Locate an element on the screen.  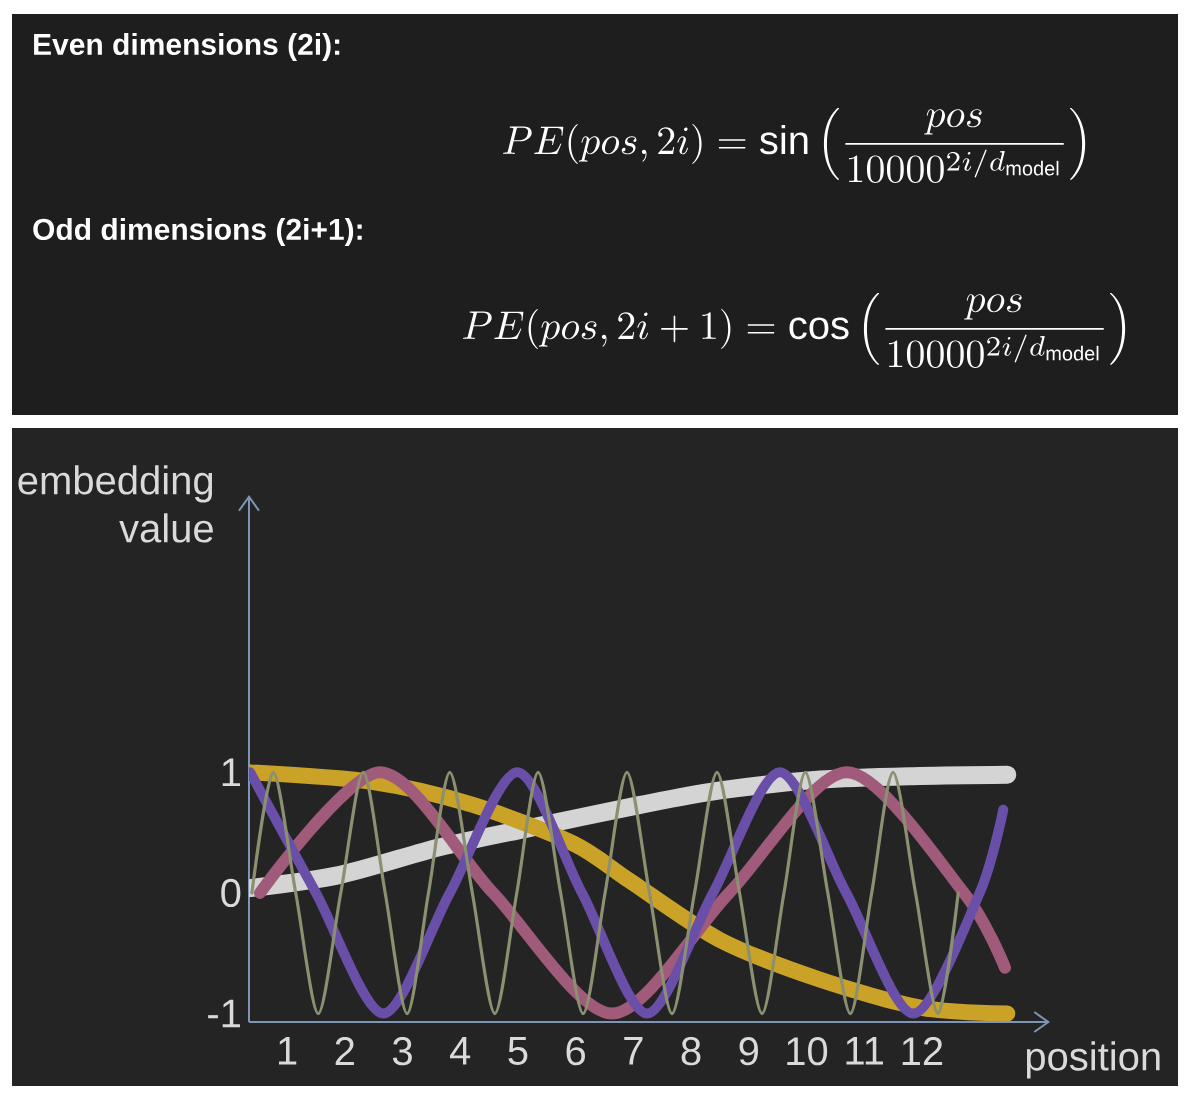
x-tick-label: 12 is located at coordinates (922, 1051).